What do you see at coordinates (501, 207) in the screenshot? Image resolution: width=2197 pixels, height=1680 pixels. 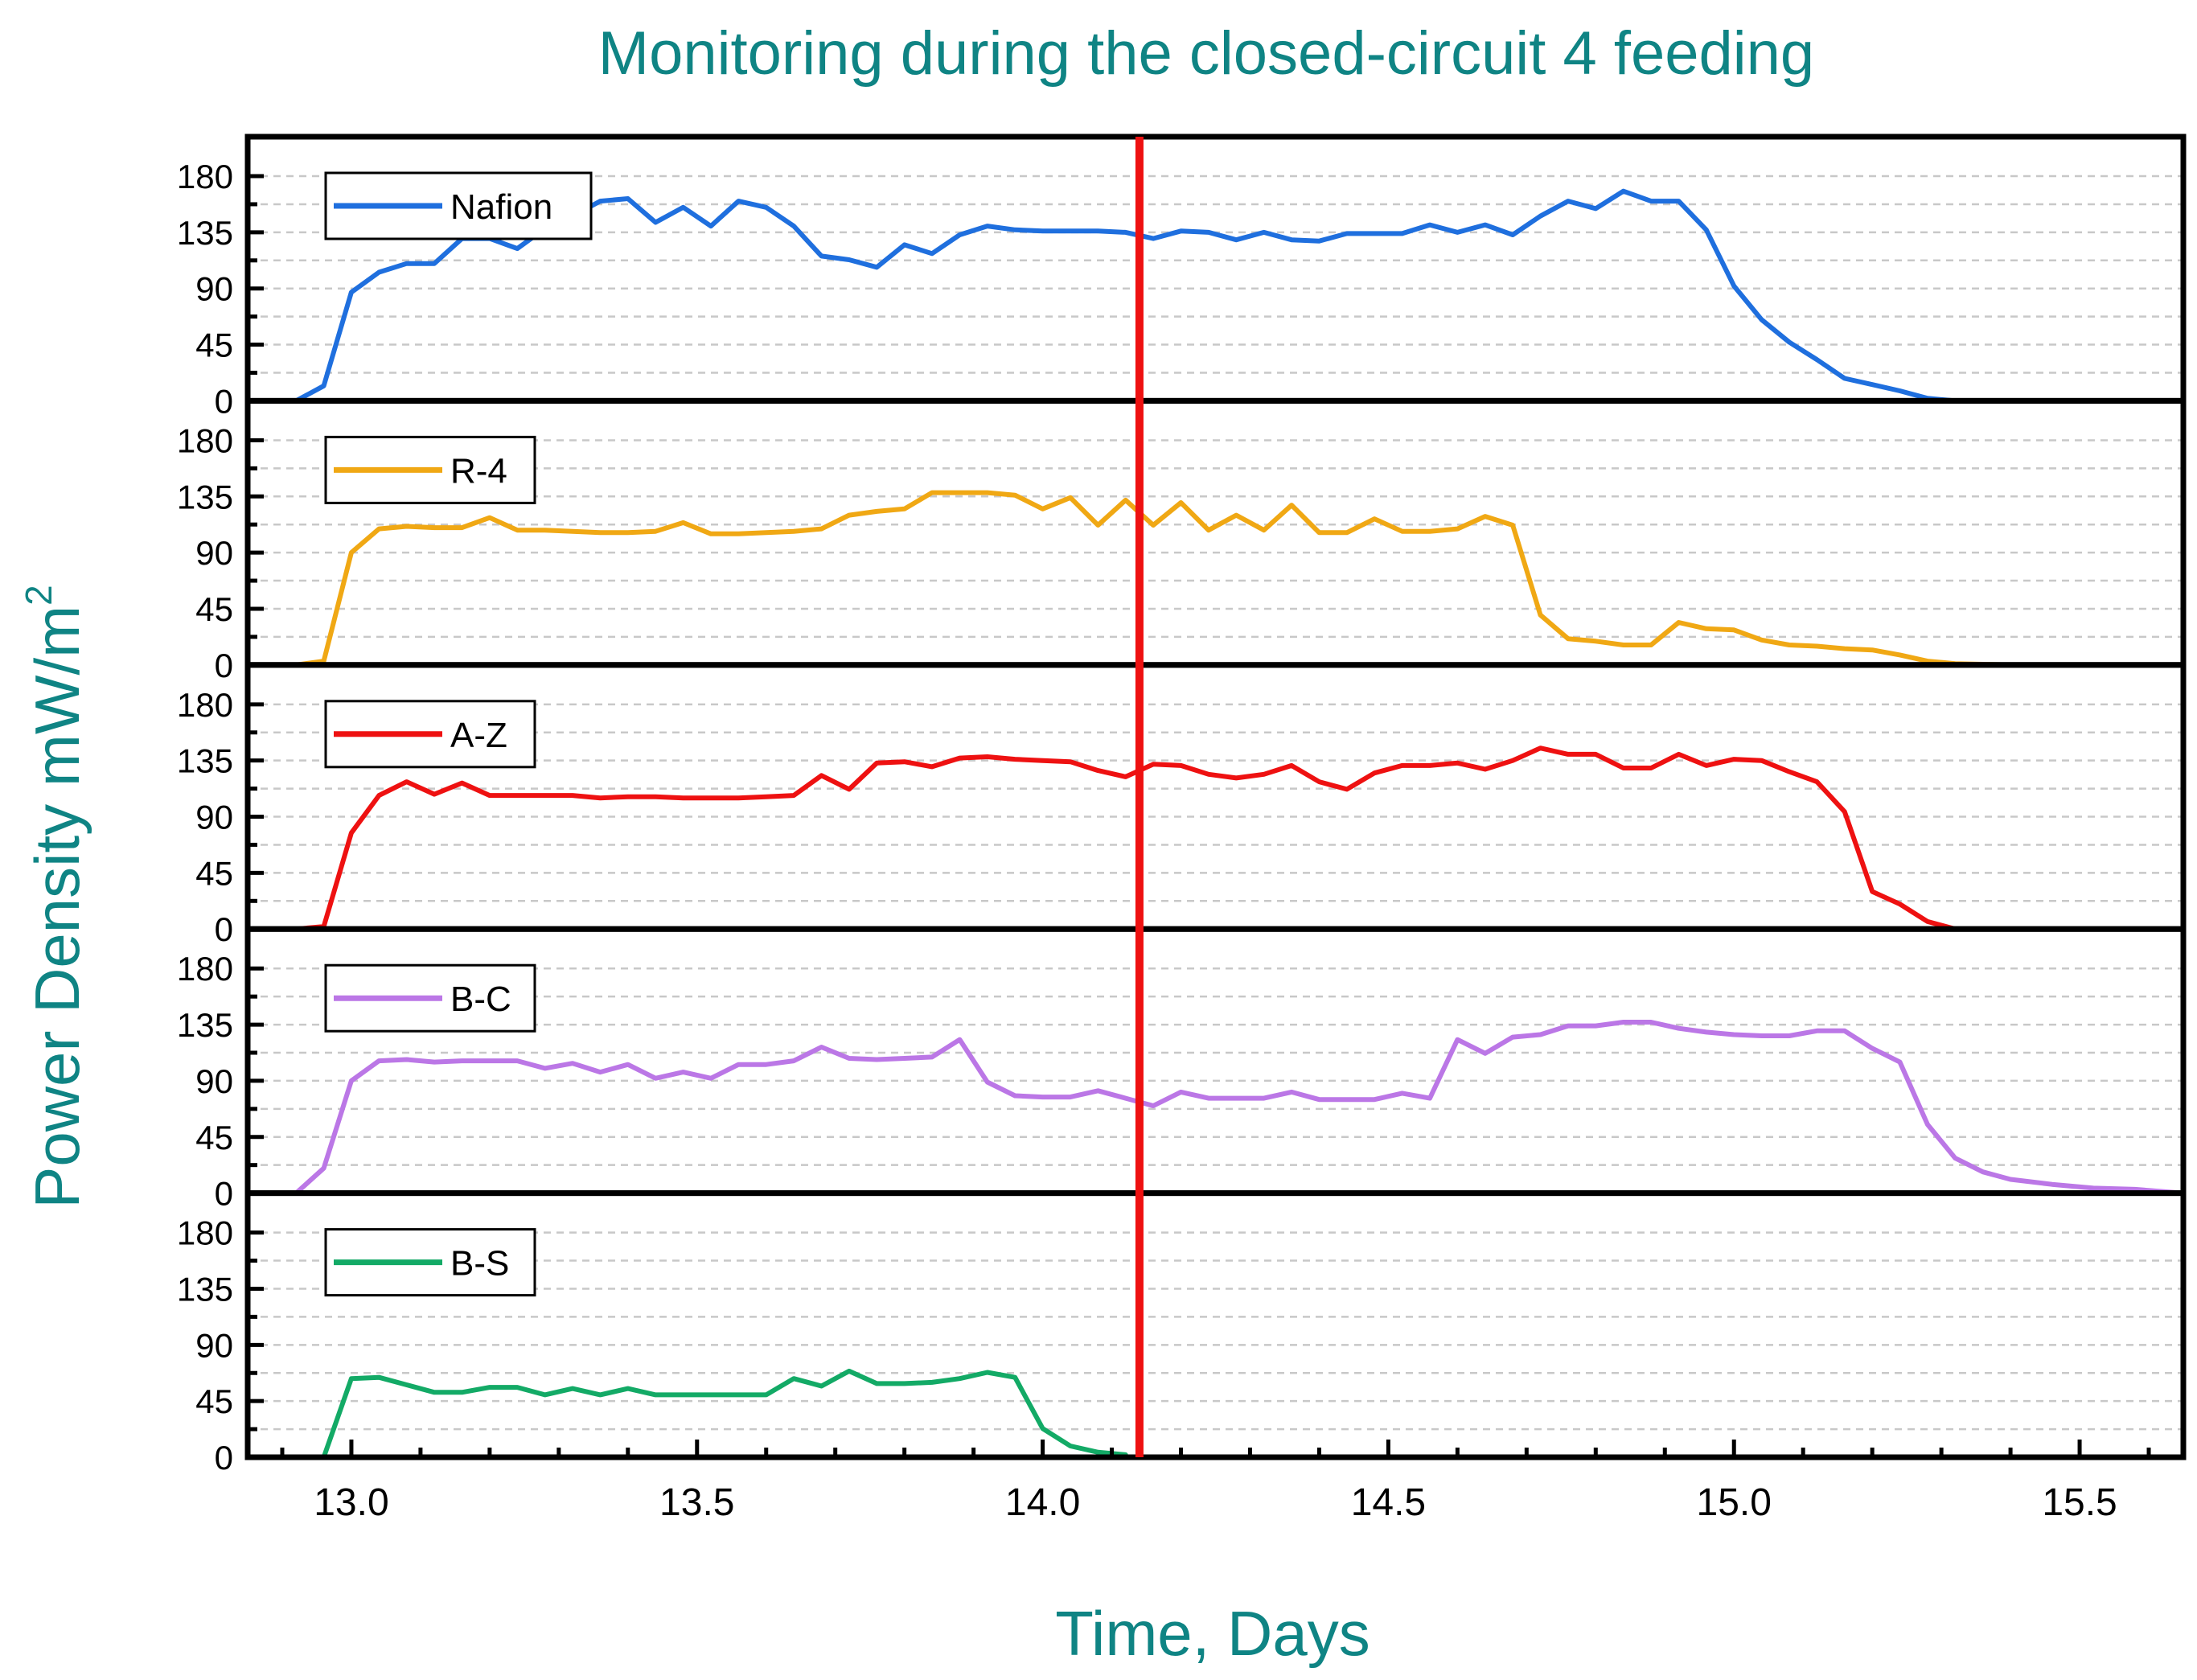 I see `legend-label: Nafion` at bounding box center [501, 207].